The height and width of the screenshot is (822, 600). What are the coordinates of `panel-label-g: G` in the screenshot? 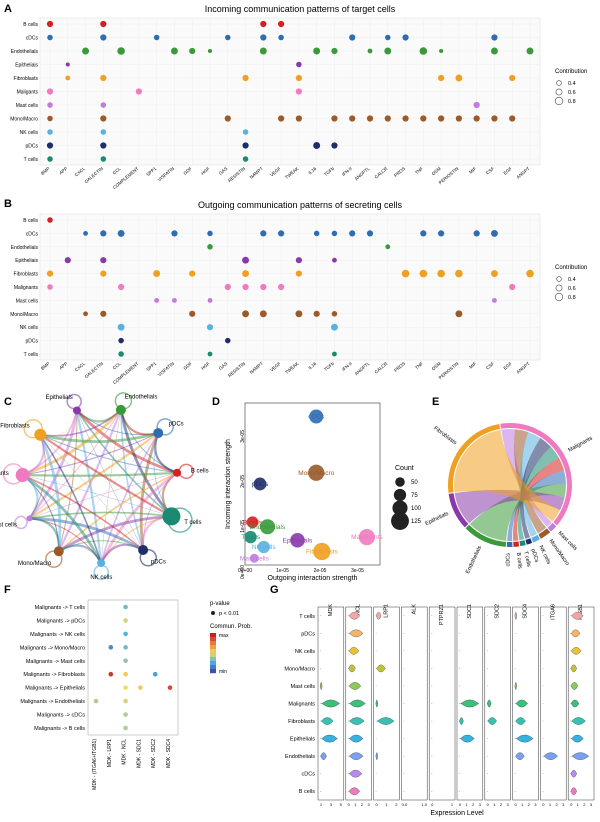 It's located at (274, 590).